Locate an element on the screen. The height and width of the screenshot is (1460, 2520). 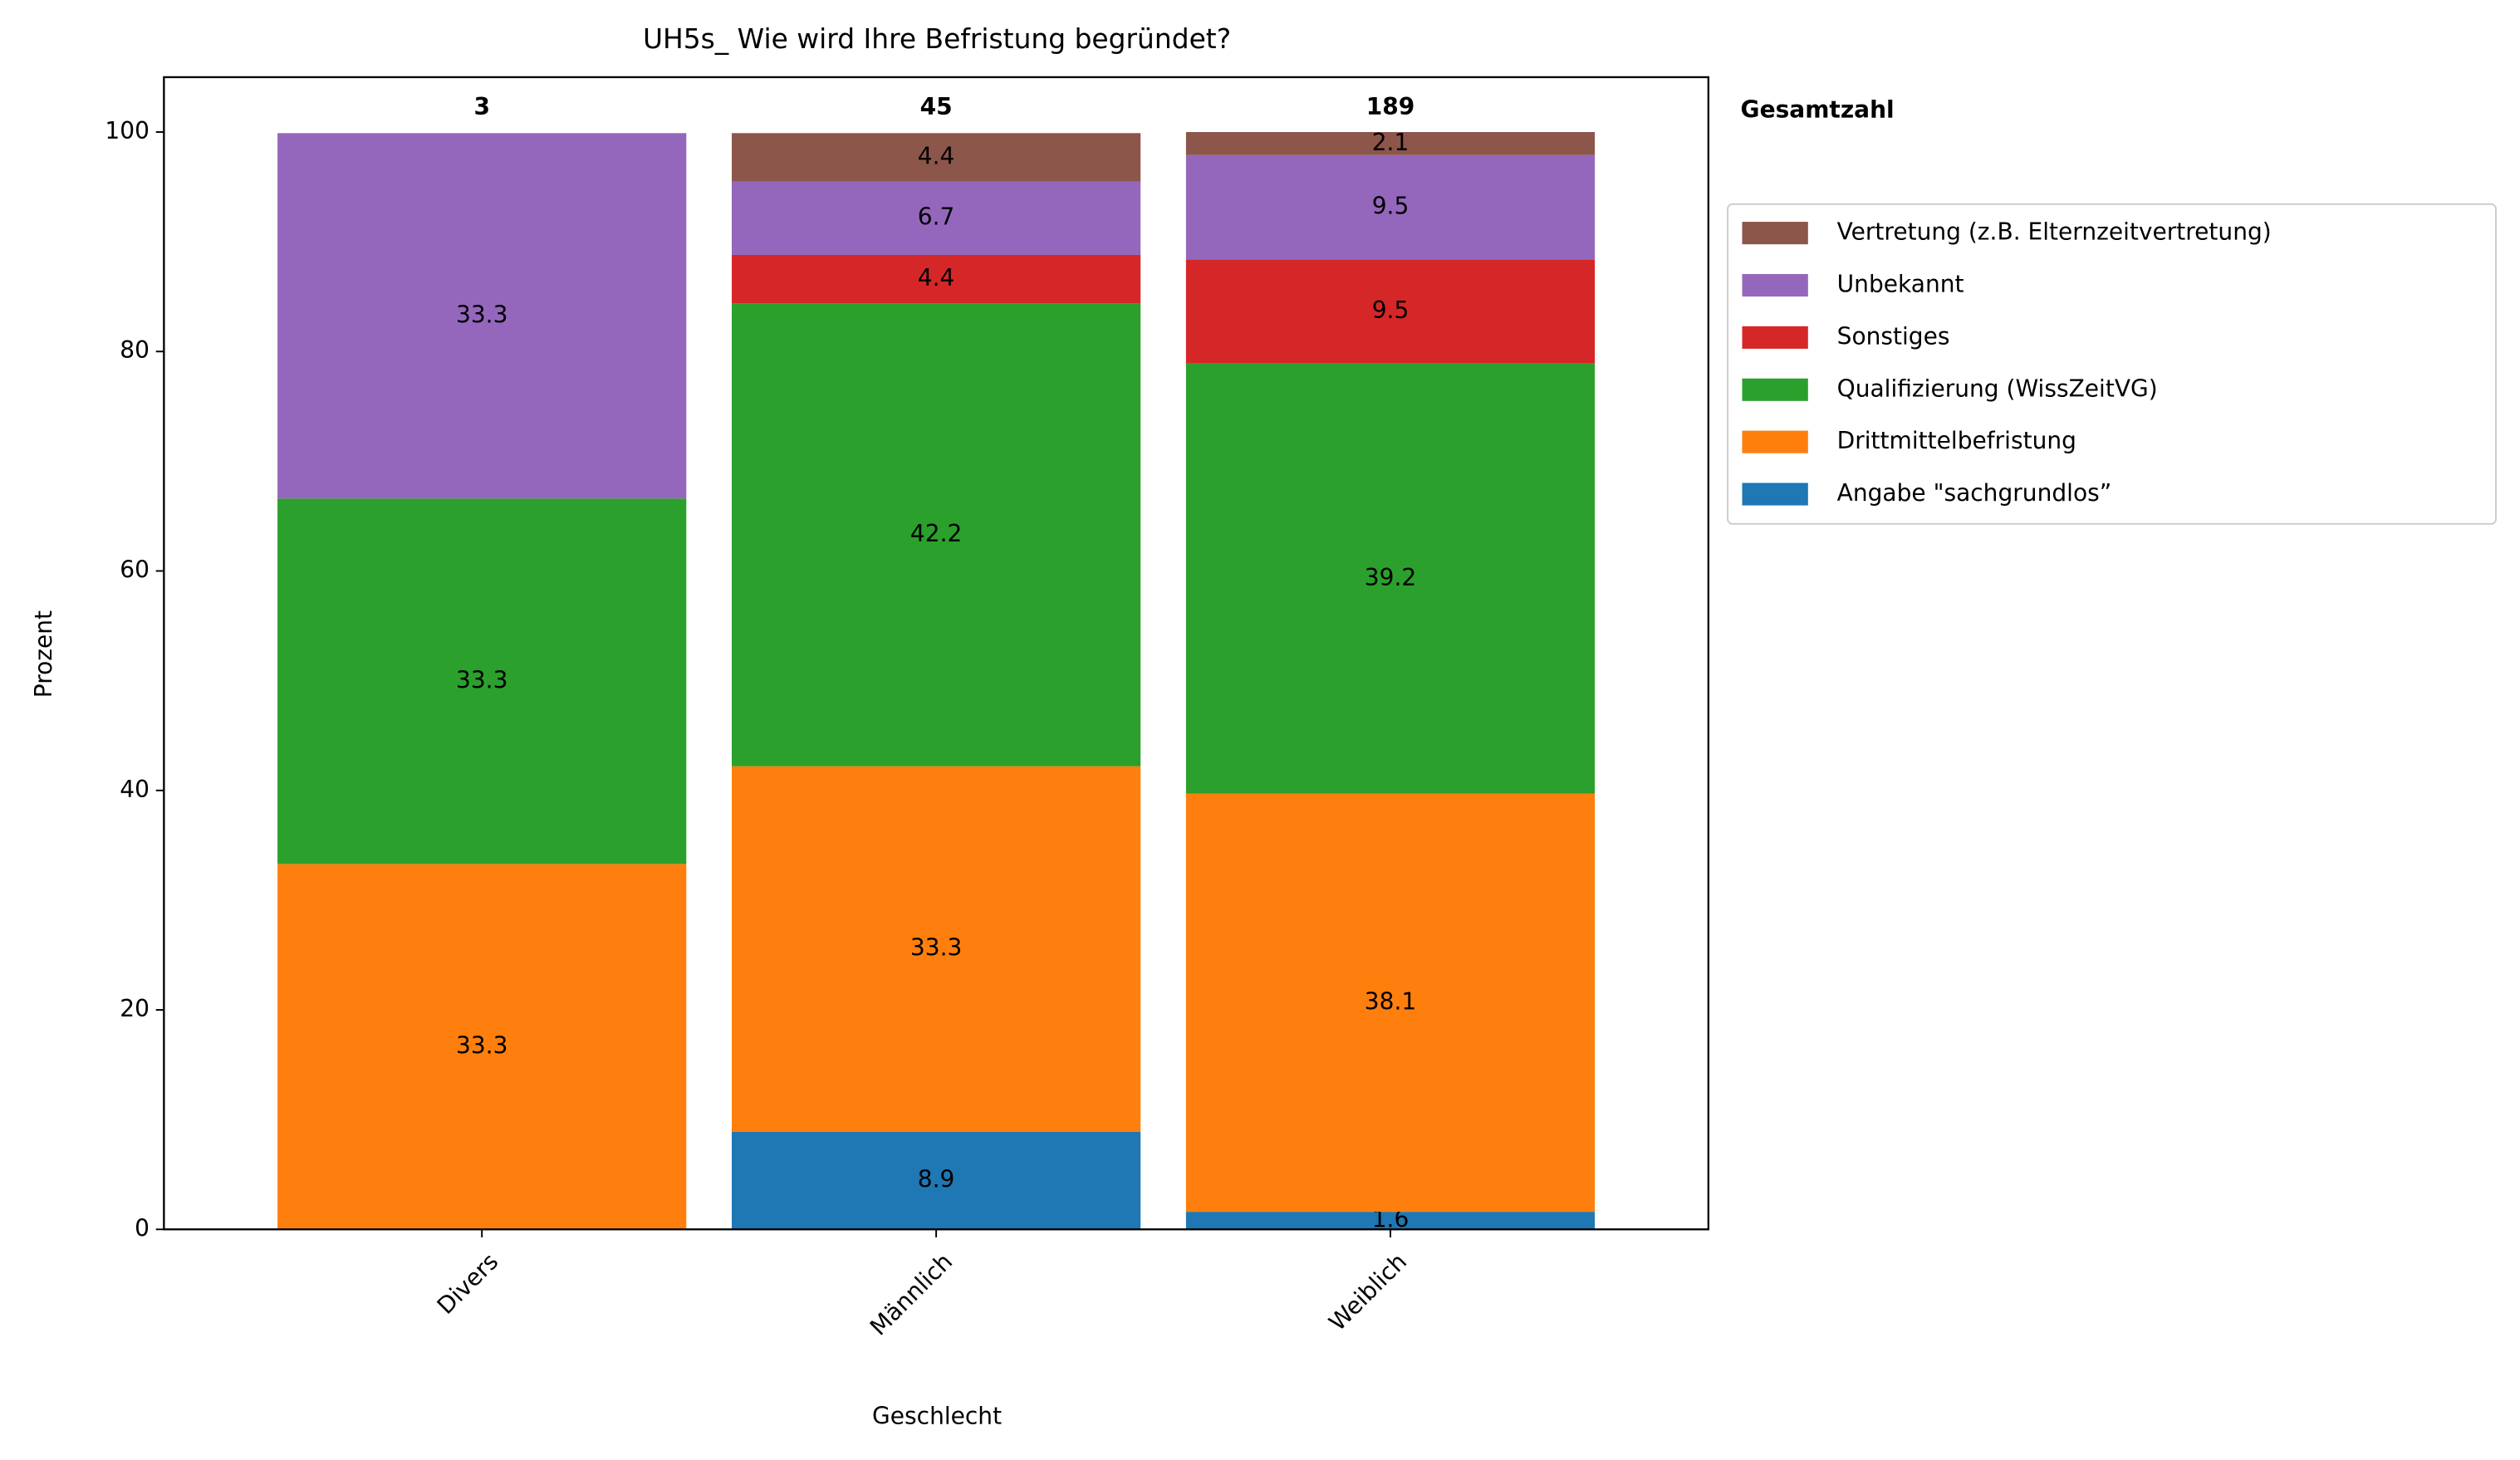
value-label: 2.1 is located at coordinates (1391, 142).